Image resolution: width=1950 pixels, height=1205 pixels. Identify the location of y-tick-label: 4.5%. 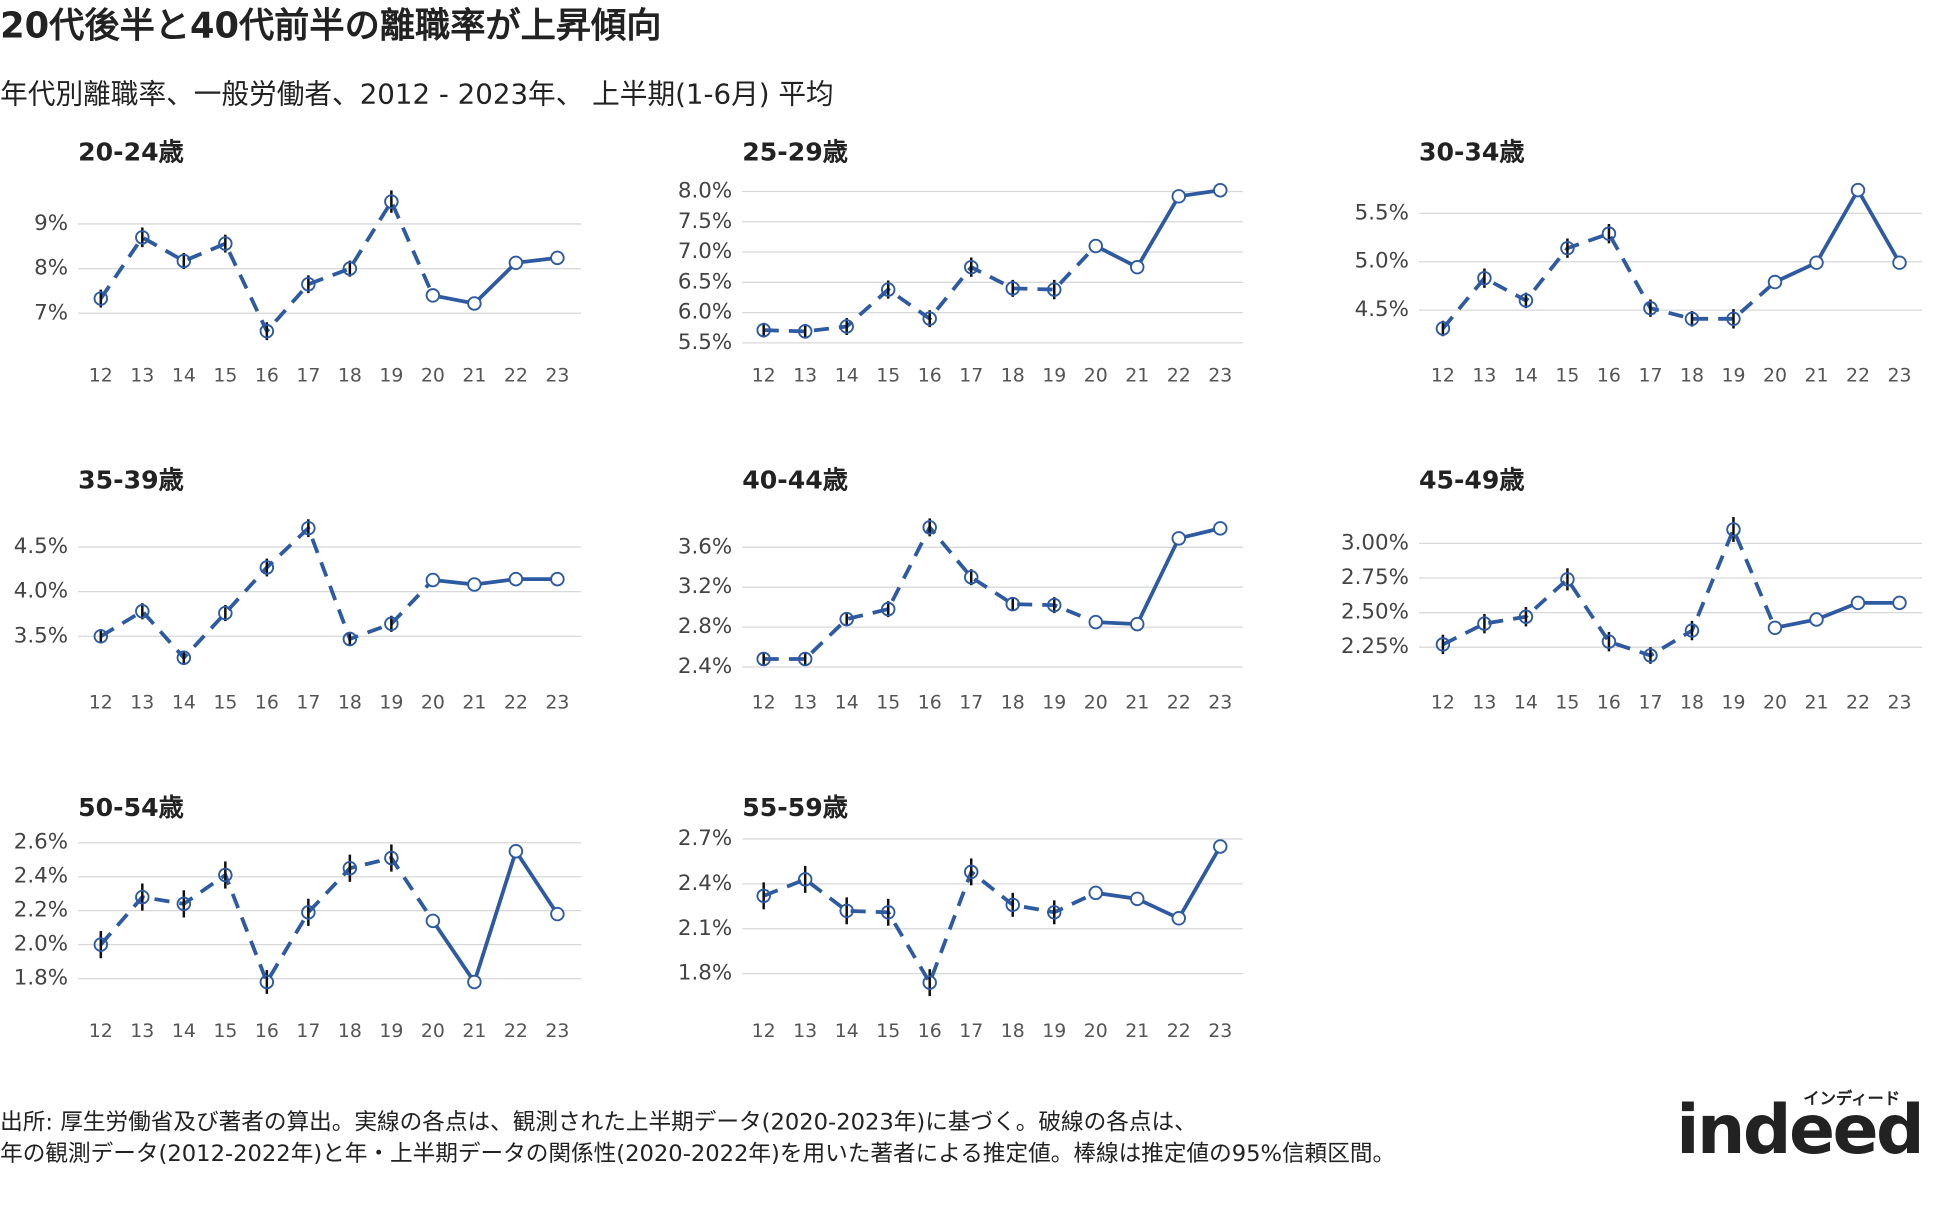
(1382, 309).